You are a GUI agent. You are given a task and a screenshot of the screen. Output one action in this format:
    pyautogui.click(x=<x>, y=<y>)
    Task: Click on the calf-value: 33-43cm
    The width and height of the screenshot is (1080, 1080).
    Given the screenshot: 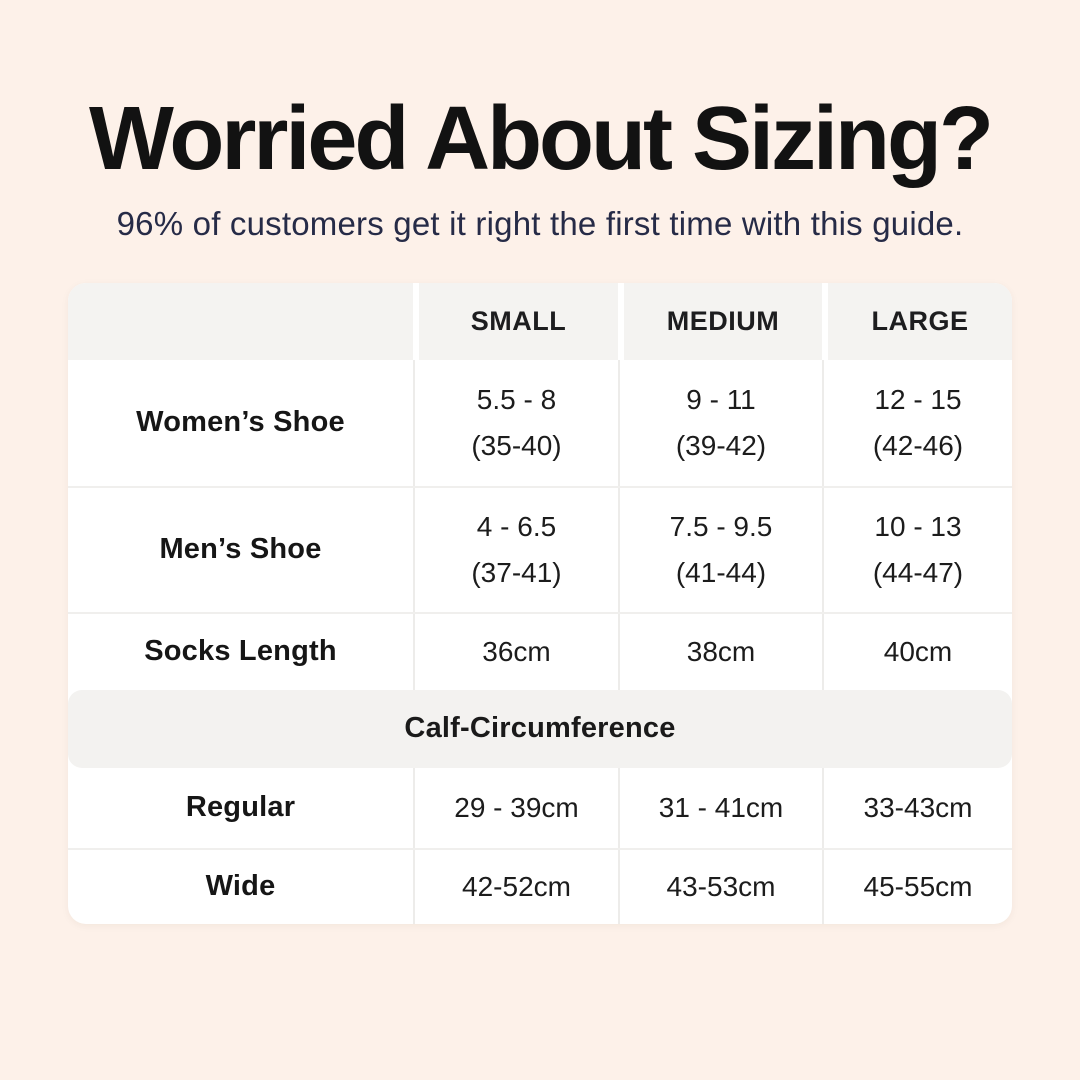 What is the action you would take?
    pyautogui.click(x=918, y=807)
    